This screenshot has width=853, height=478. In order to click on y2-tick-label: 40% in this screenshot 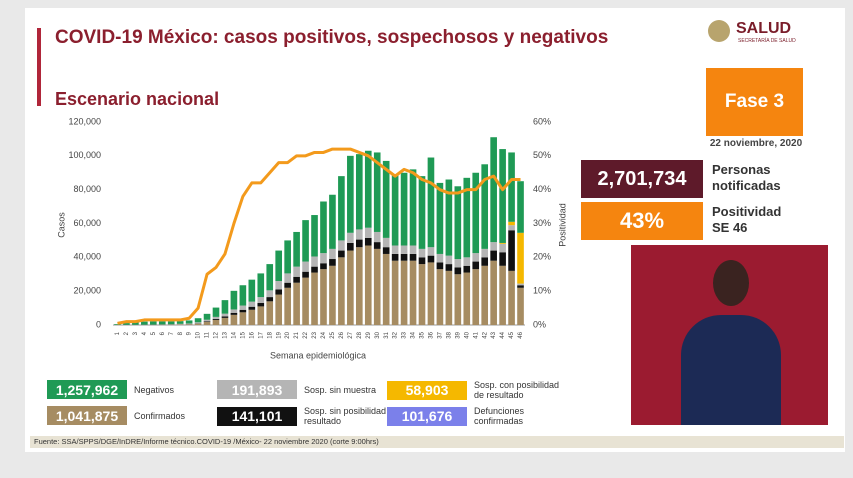, I will do `click(542, 189)`.